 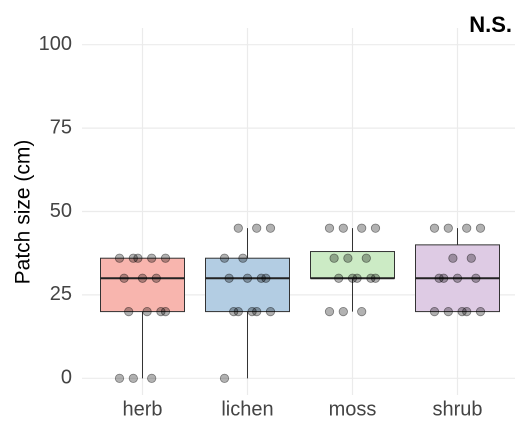 What do you see at coordinates (353, 409) in the screenshot?
I see `x-tick-label: moss` at bounding box center [353, 409].